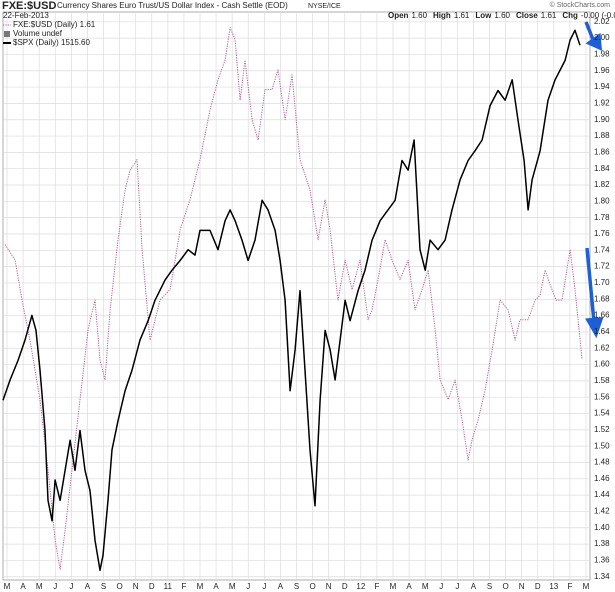  Describe the element at coordinates (602, 494) in the screenshot. I see `y-tick-label: 1.44` at that location.